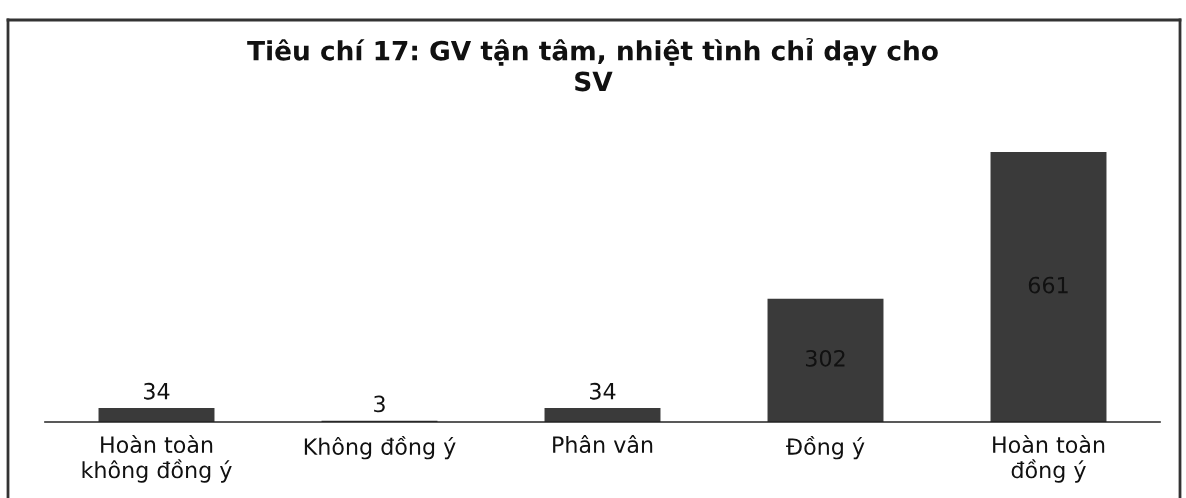 The image size is (1186, 498). What do you see at coordinates (157, 459) in the screenshot?
I see `x-tick-label: Hoàn toàn không đồng ý` at bounding box center [157, 459].